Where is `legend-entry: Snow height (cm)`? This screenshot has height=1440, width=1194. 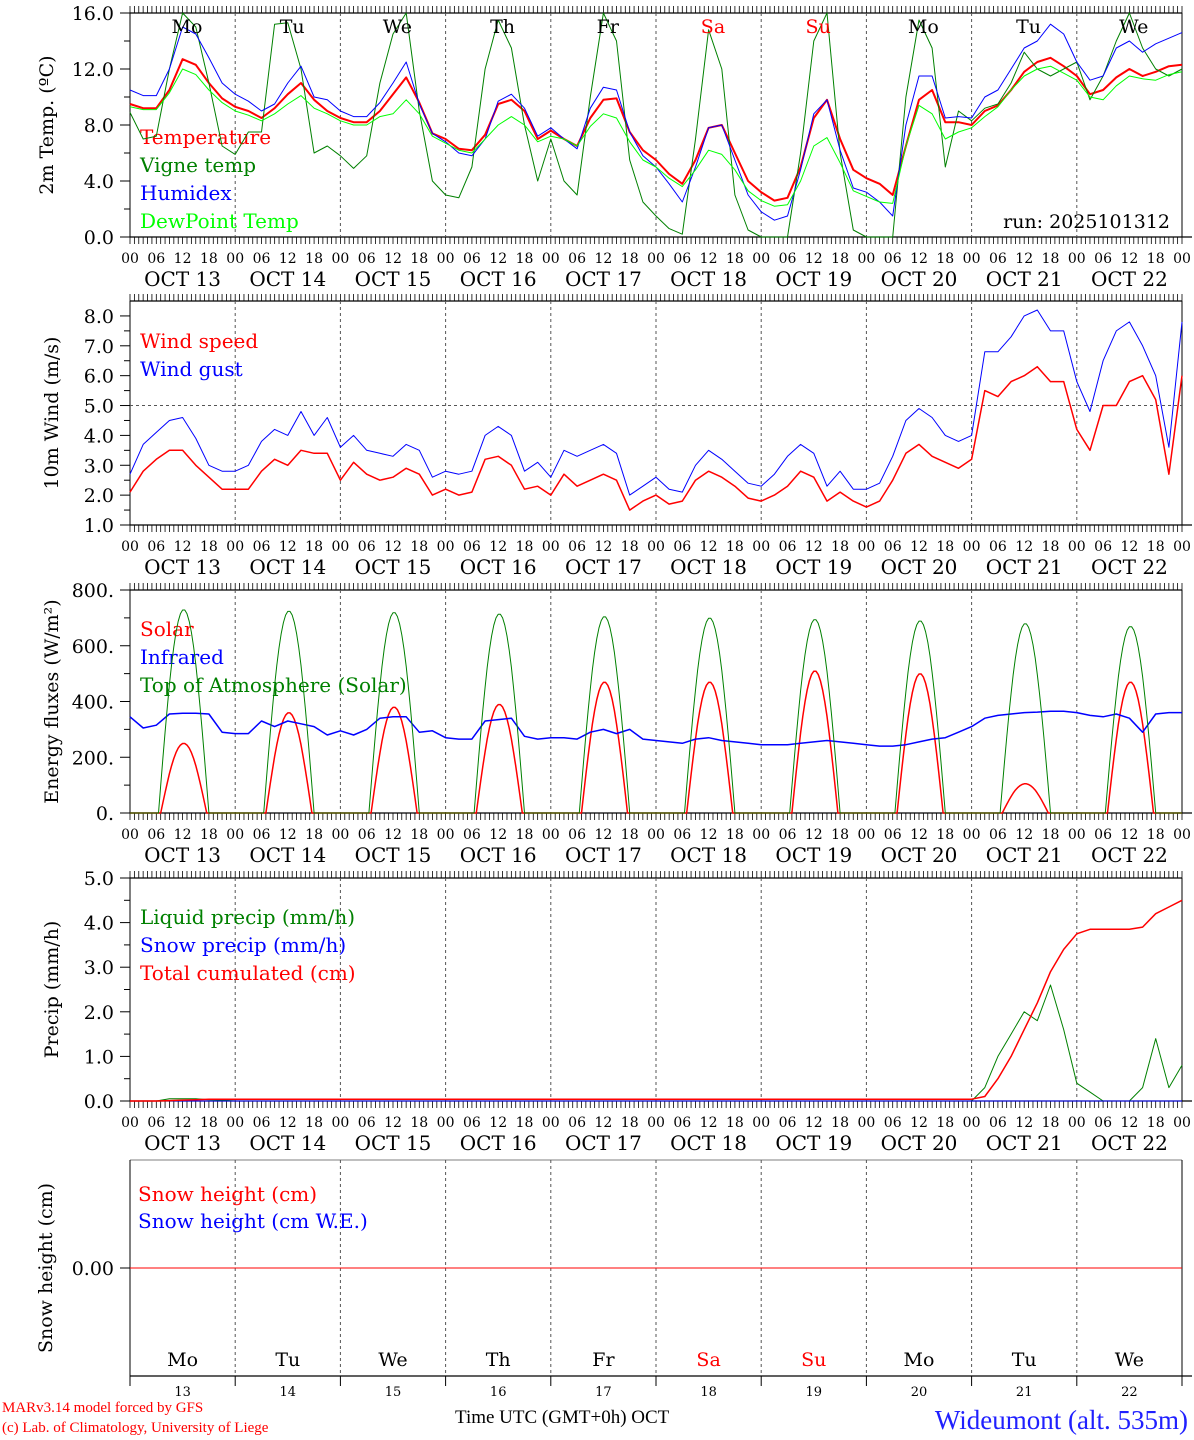 legend-entry: Snow height (cm) is located at coordinates (227, 1194).